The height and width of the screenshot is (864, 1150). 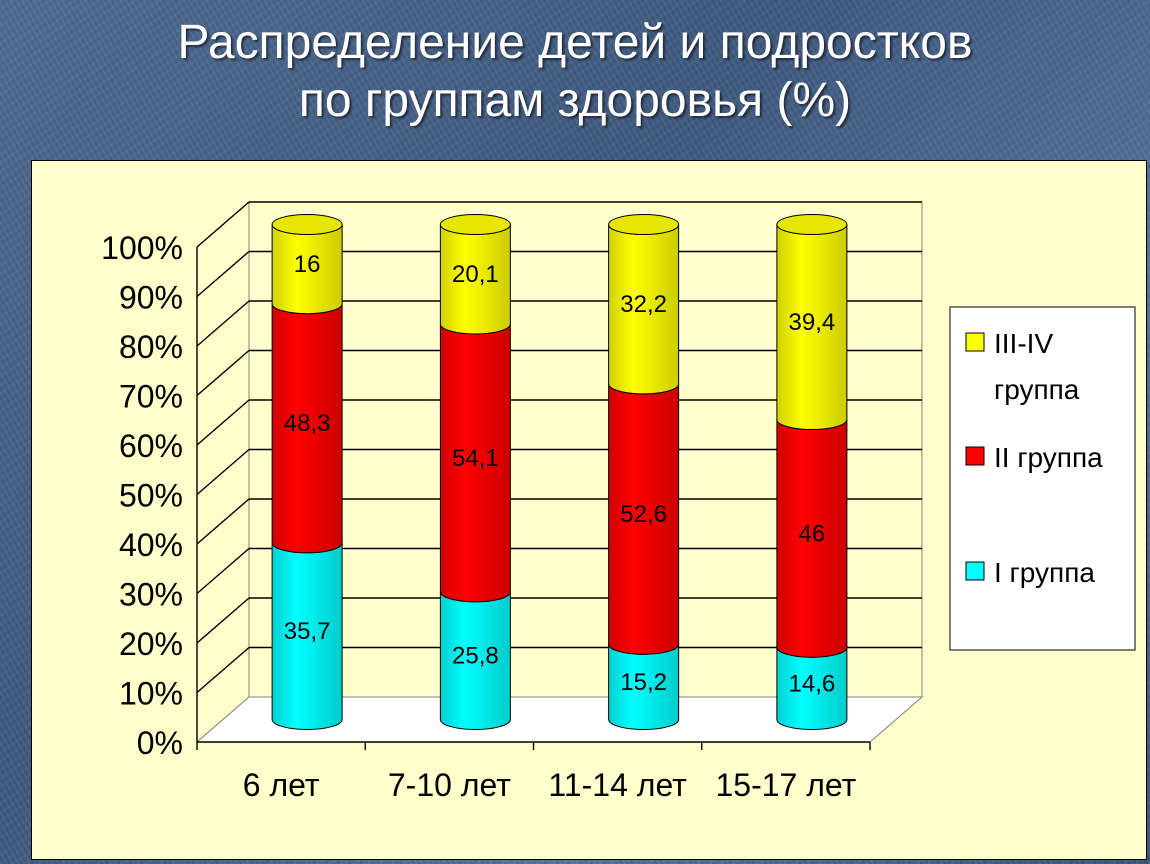 I want to click on legend-label: I группа, so click(x=1044, y=572).